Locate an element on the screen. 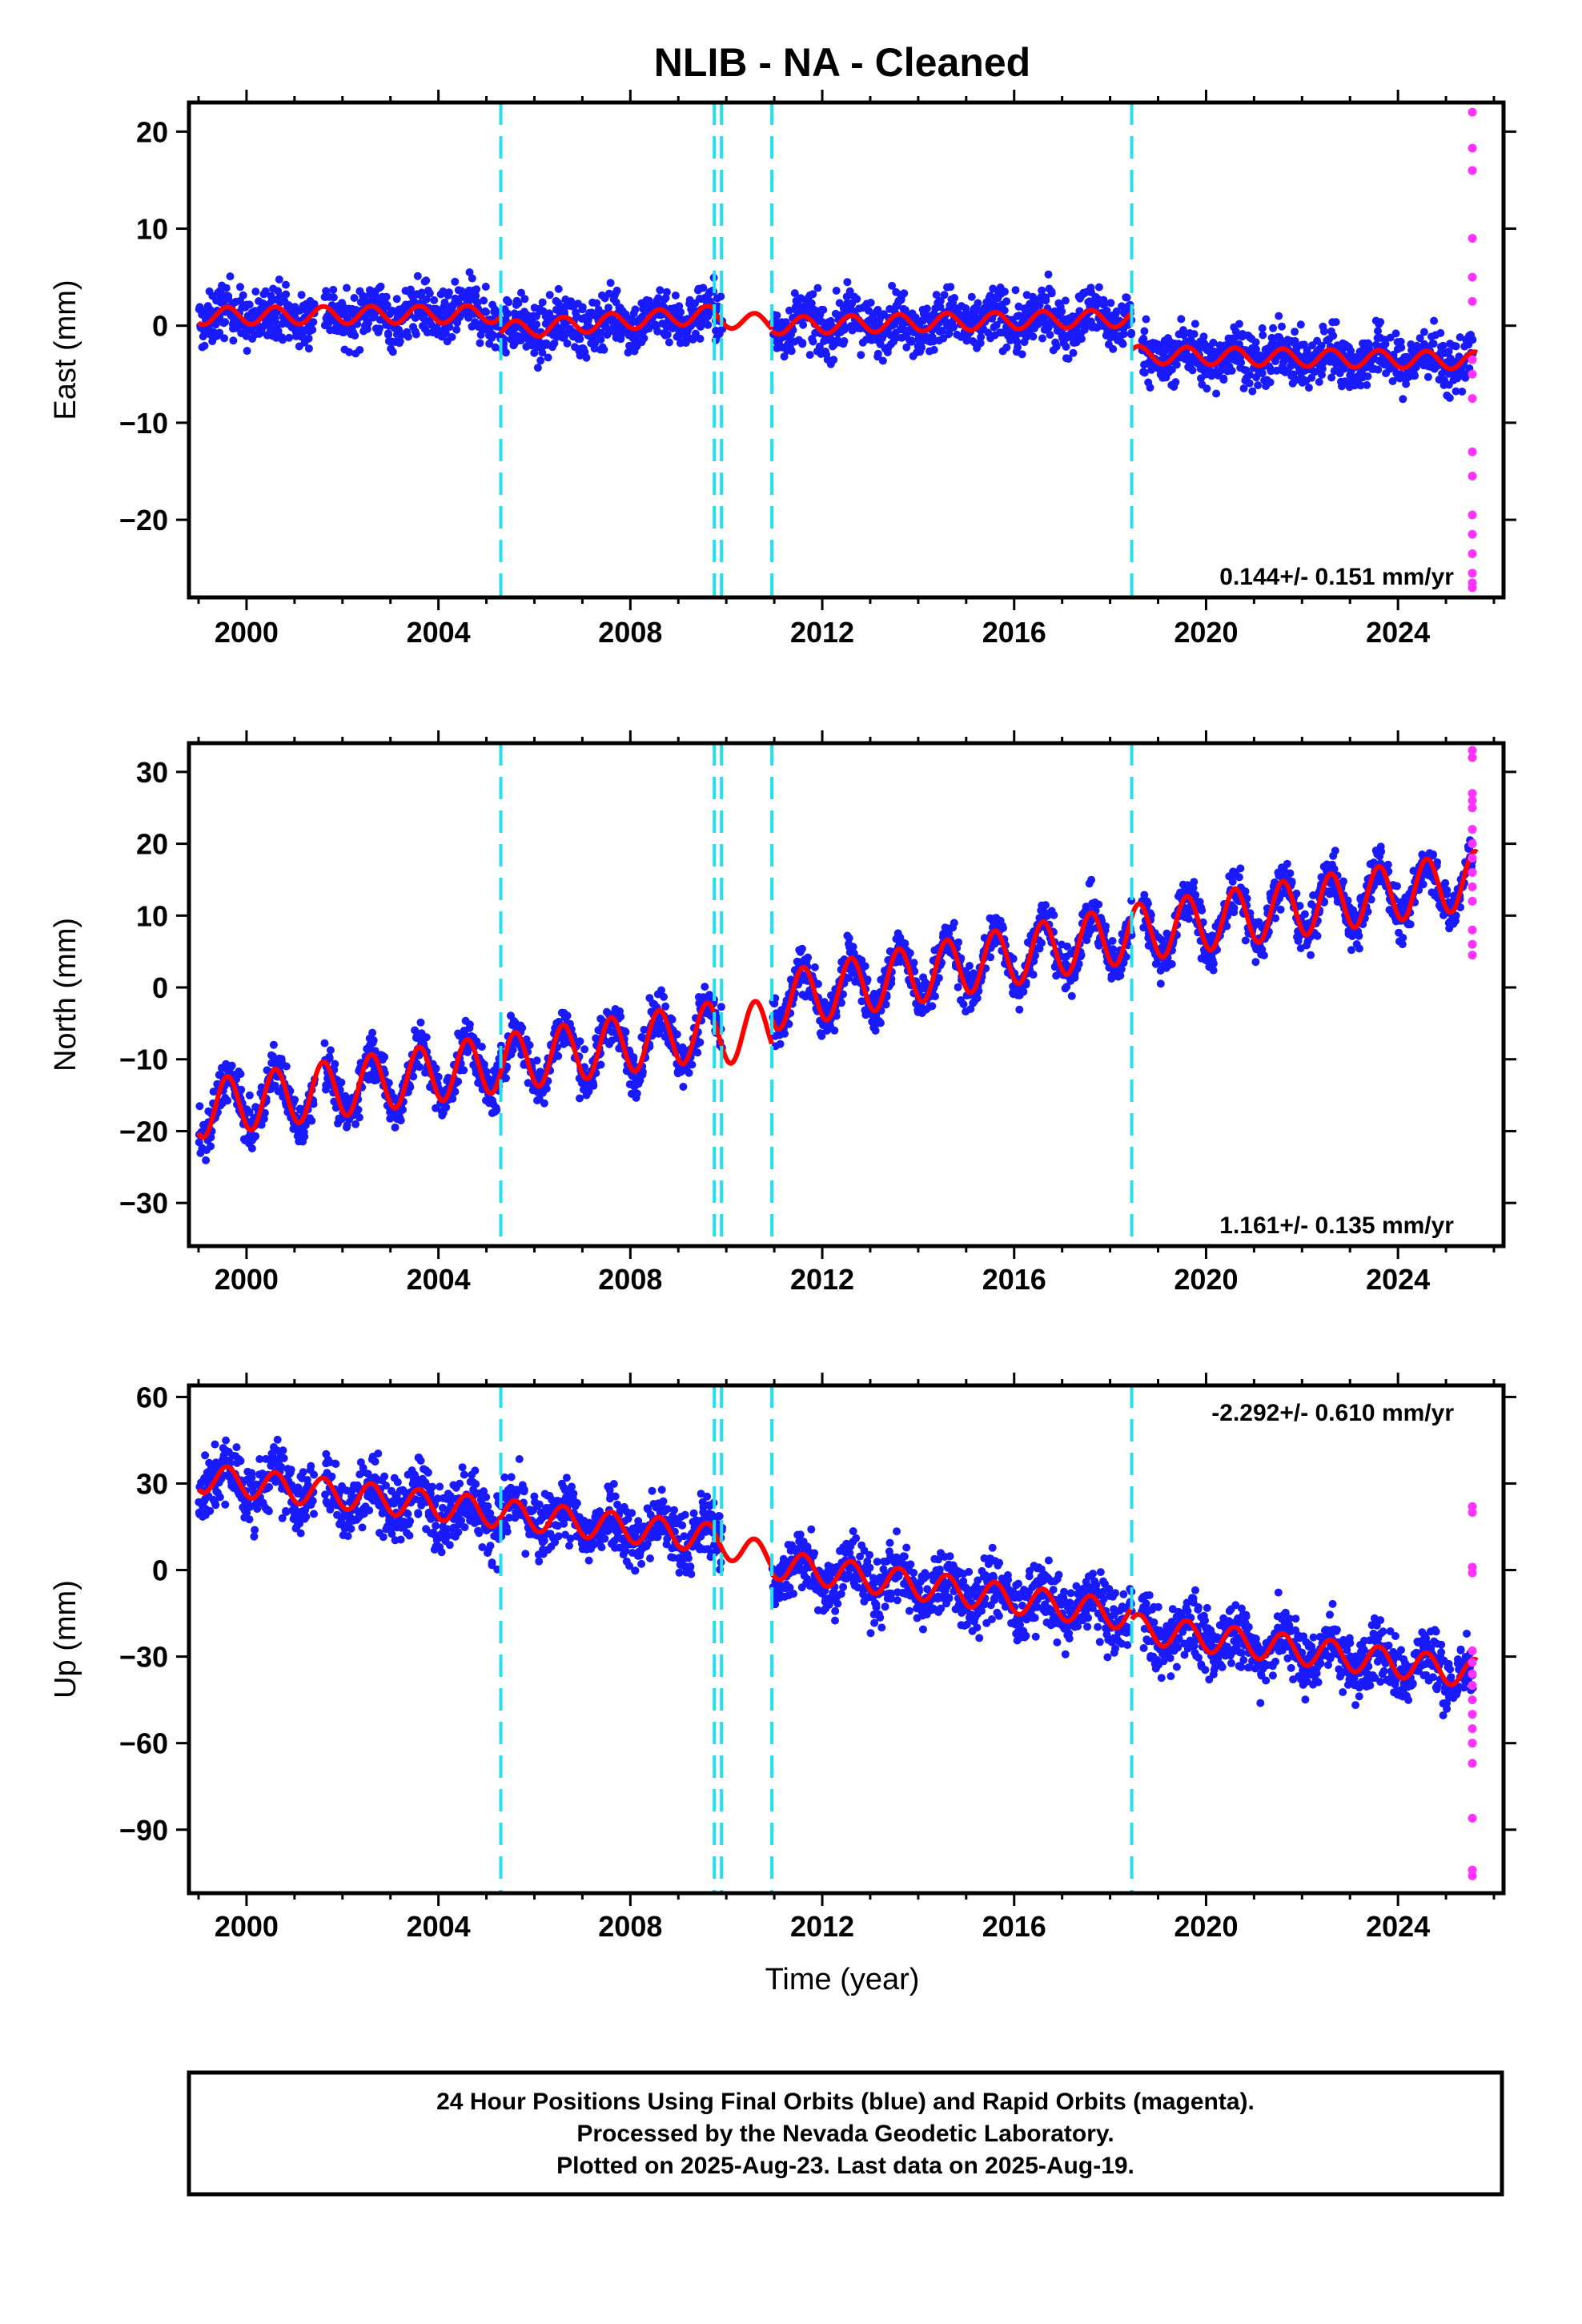 The image size is (1582, 2324). rapid-orbit-point is located at coordinates (1472, 359).